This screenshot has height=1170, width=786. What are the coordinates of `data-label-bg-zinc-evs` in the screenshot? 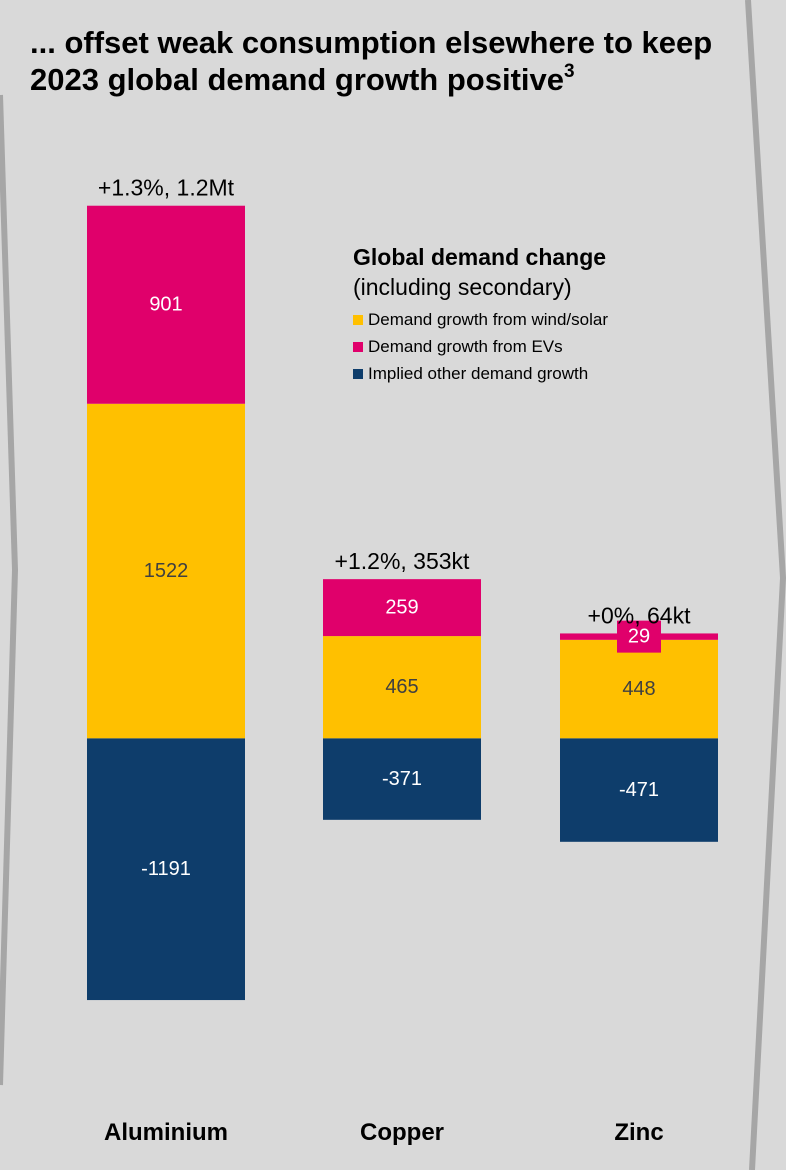 It's located at (639, 636).